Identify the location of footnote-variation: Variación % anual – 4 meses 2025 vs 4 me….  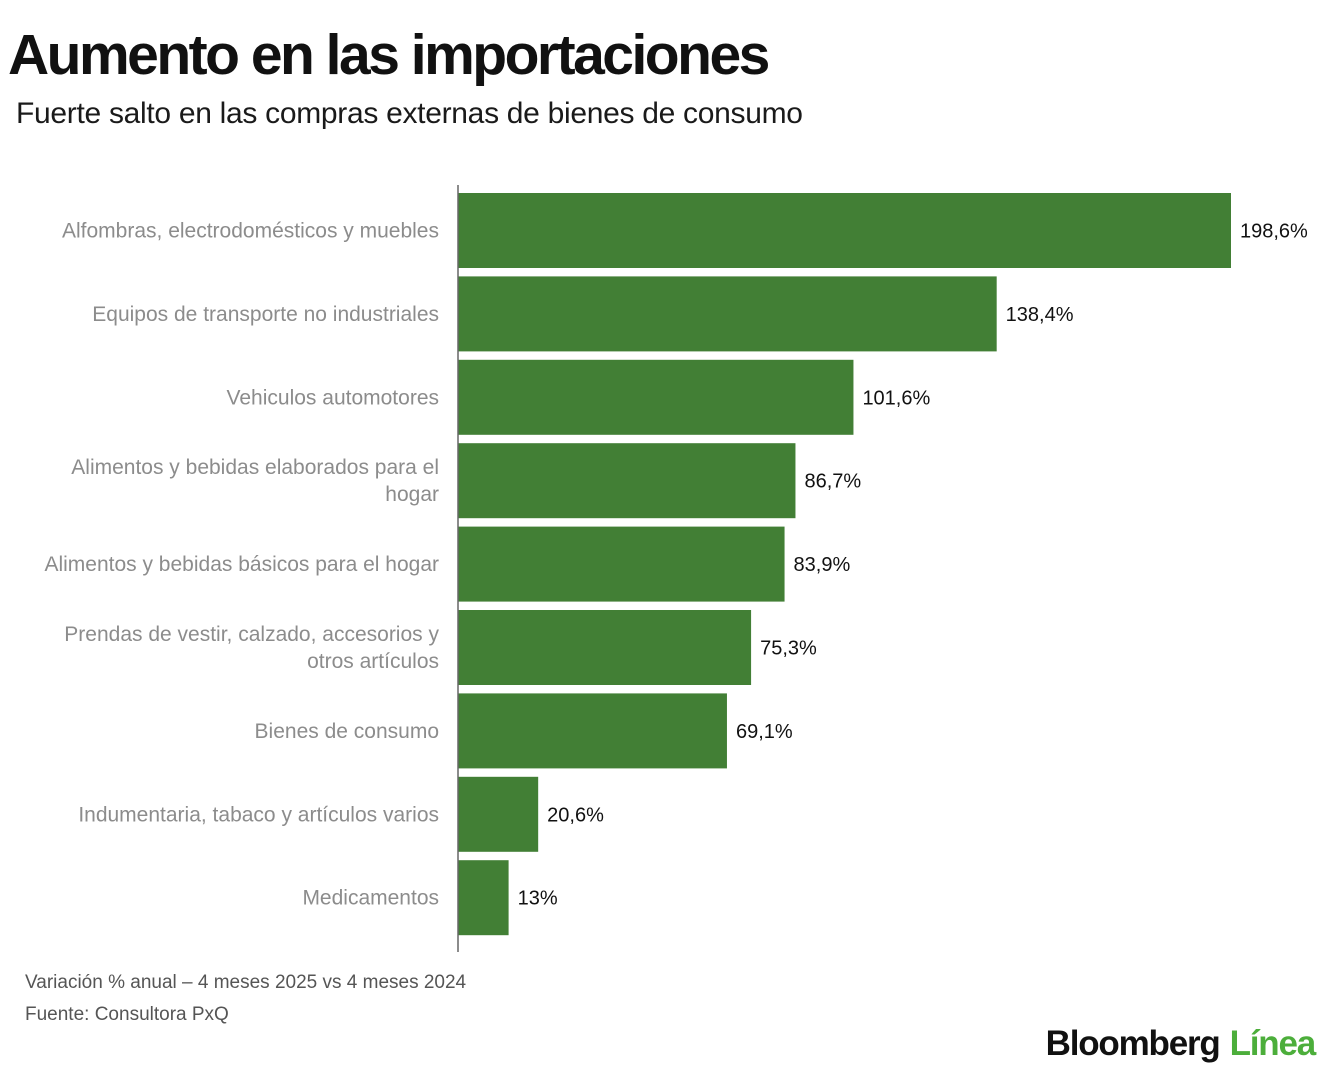
(246, 982).